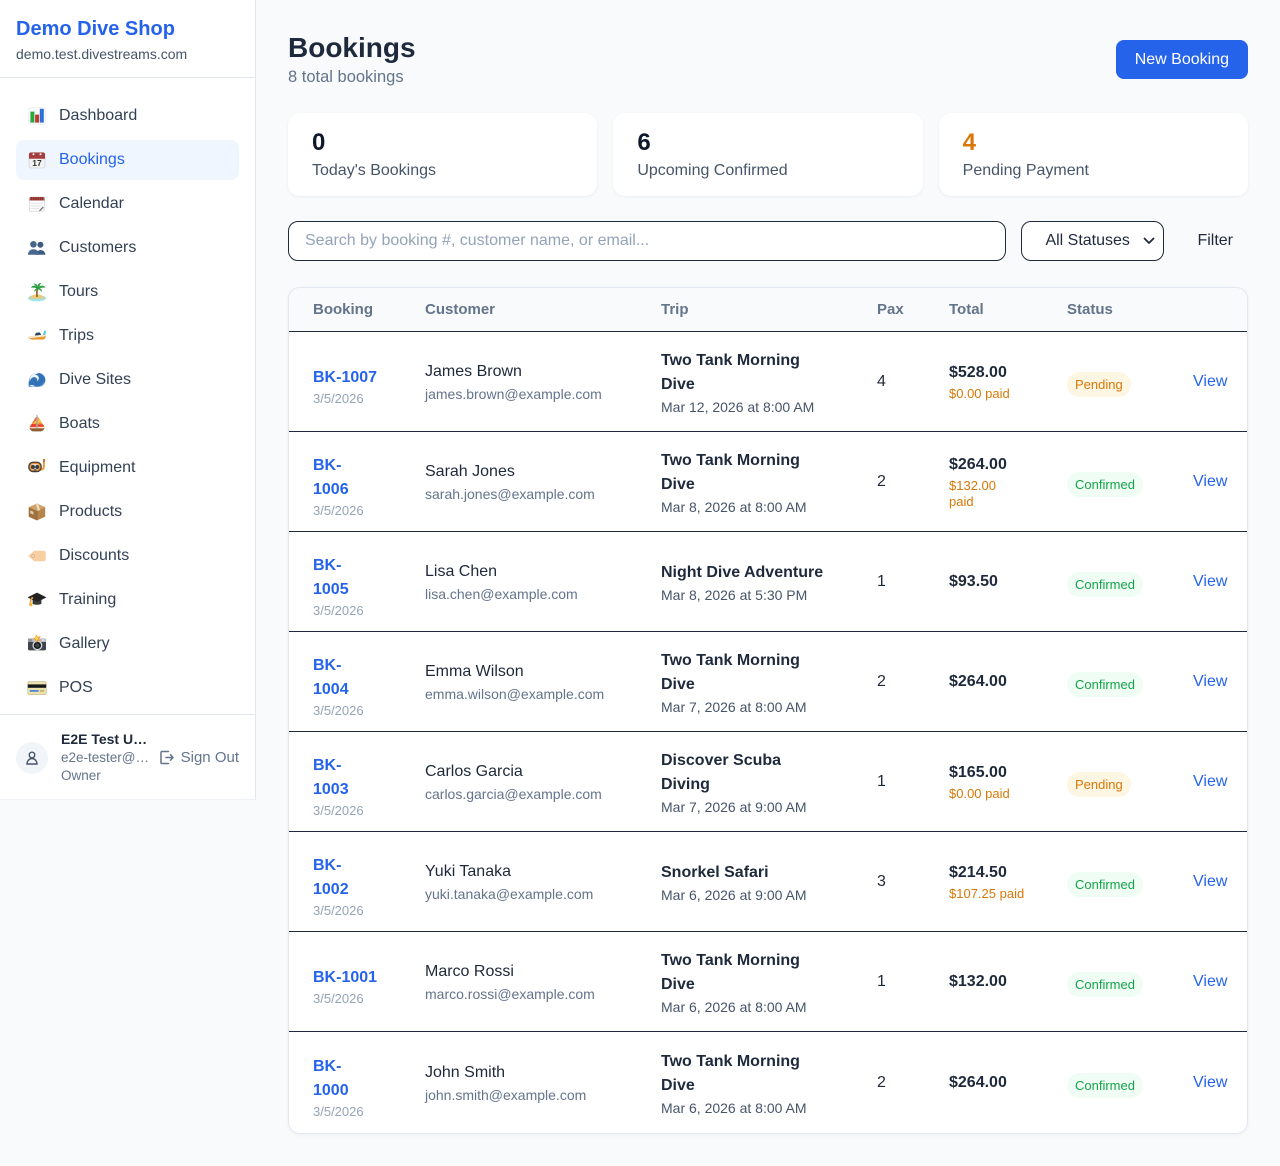 The width and height of the screenshot is (1280, 1166). Describe the element at coordinates (37, 163) in the screenshot. I see `svg-text: 17` at that location.